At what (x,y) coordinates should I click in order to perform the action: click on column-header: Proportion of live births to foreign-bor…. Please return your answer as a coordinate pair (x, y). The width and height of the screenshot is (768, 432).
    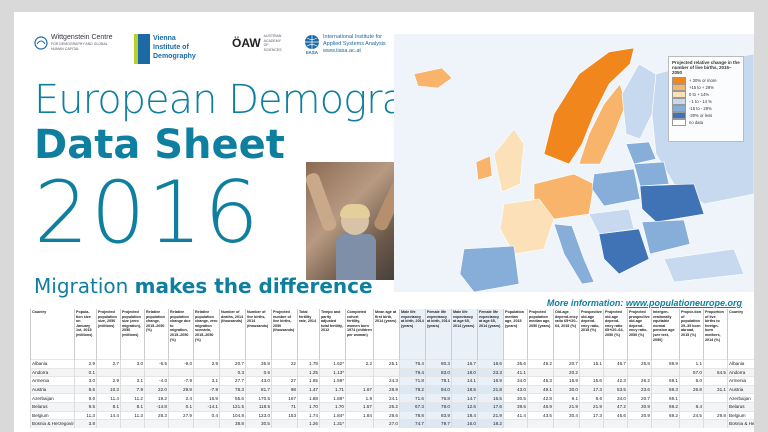
    Looking at the image, I should click on (715, 334).